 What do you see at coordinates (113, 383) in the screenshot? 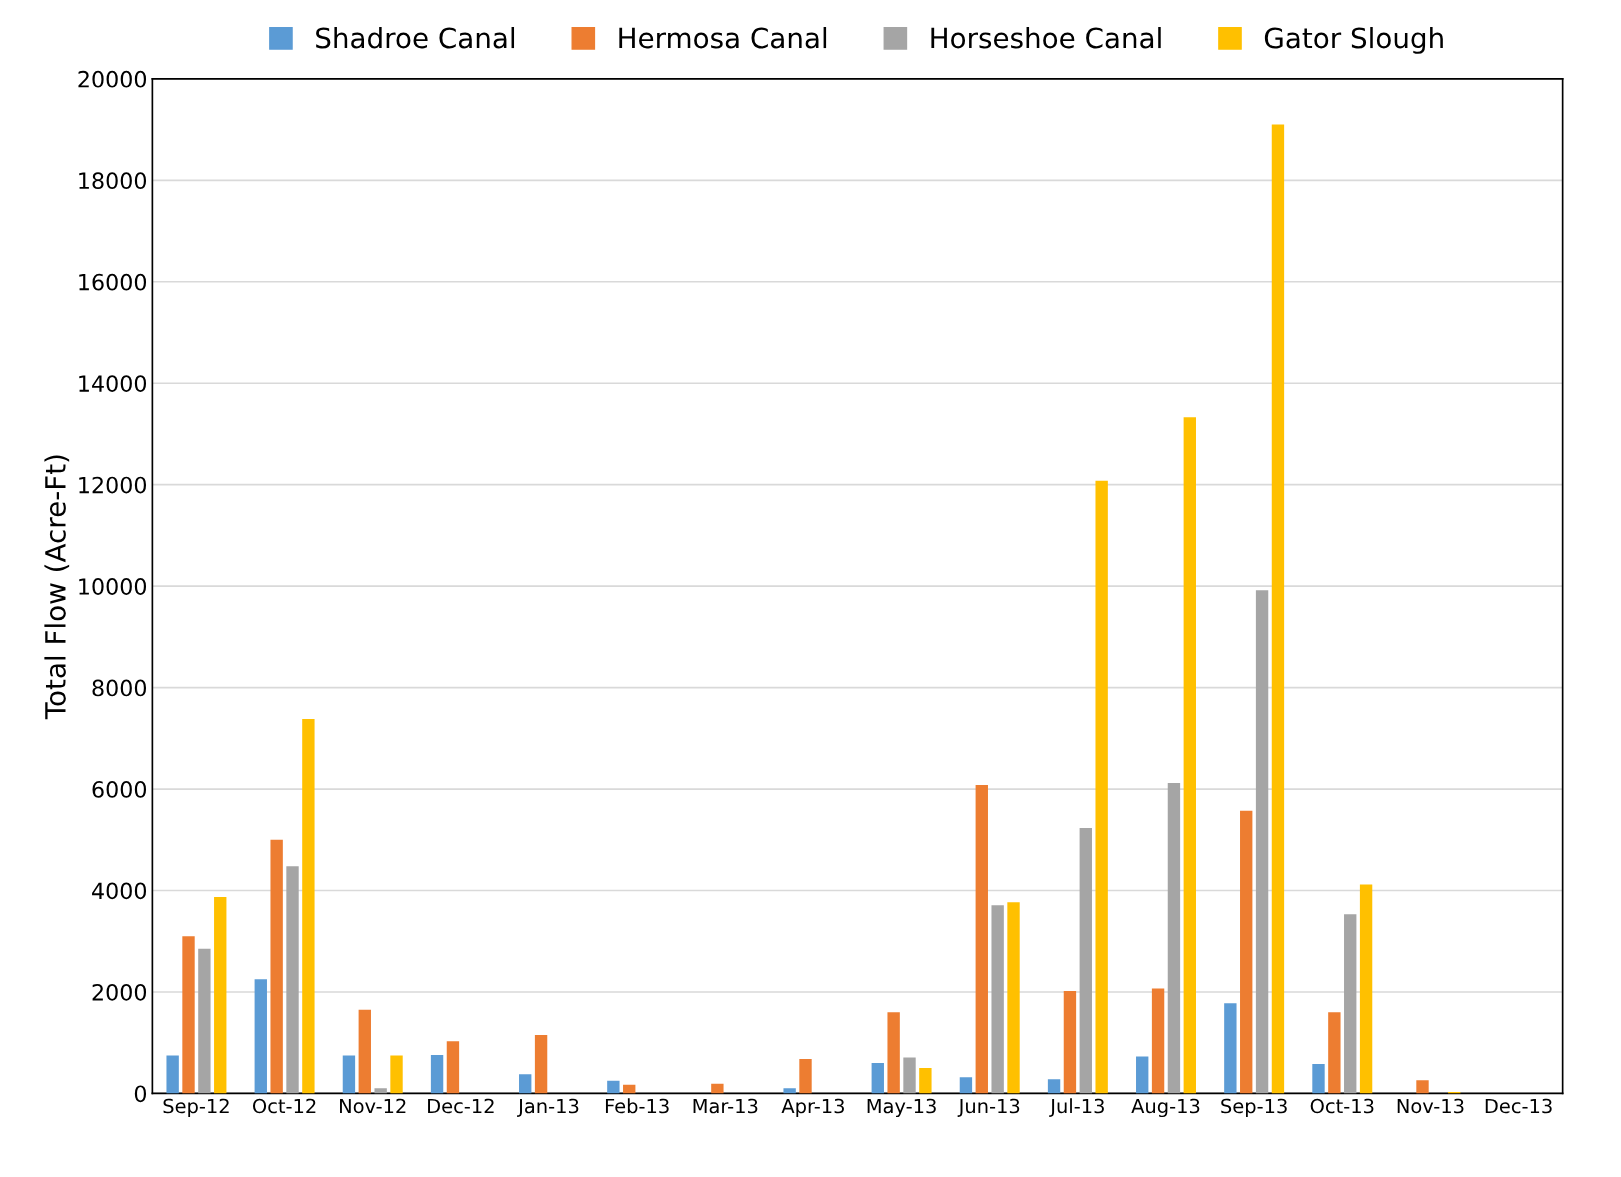
I see `y-tick-label: 14000` at bounding box center [113, 383].